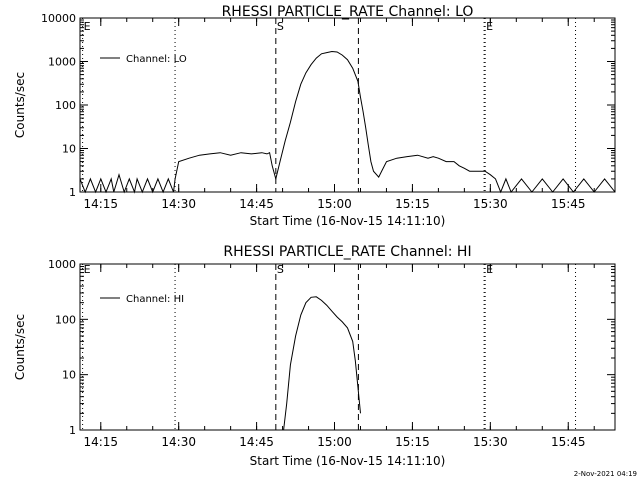 The width and height of the screenshot is (640, 480). Describe the element at coordinates (58, 18) in the screenshot. I see `y-tick-label: 10000` at that location.